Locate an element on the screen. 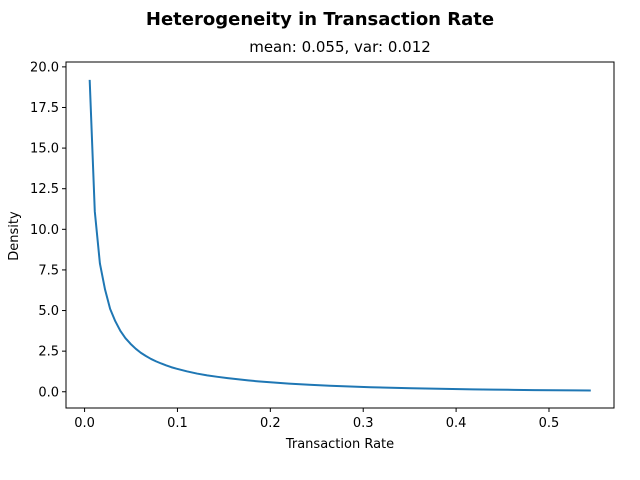 The image size is (640, 480). x-tick-label: 0.2 is located at coordinates (270, 423).